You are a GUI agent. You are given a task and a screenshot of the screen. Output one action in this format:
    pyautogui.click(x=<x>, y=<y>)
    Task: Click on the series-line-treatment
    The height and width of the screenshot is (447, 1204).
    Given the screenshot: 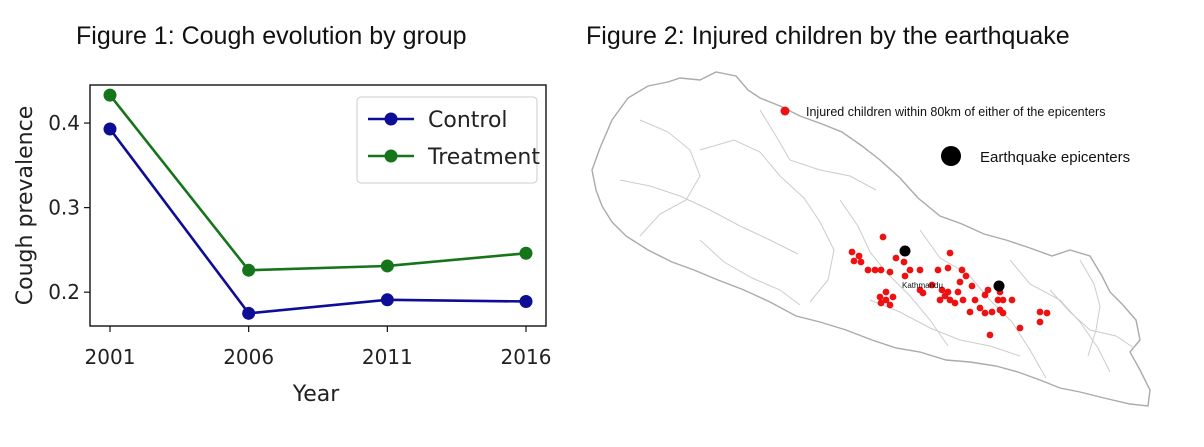 What is the action you would take?
    pyautogui.click(x=317, y=183)
    